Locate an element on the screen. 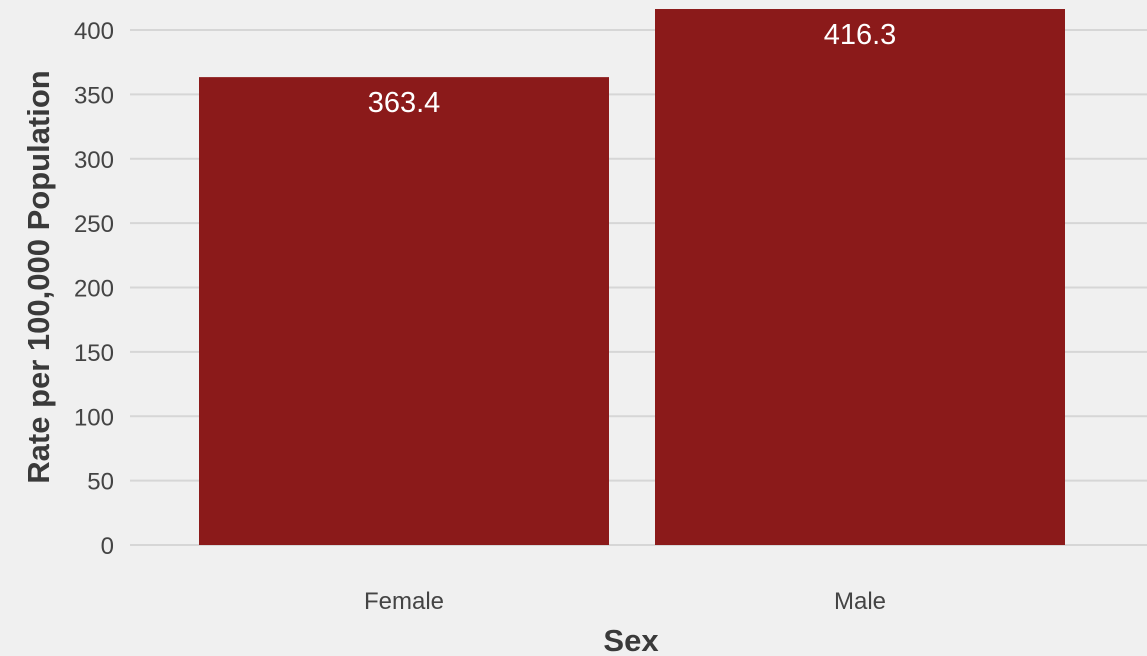 The image size is (1147, 656). y-axis-title: Rate per 100,000 Population is located at coordinates (38, 276).